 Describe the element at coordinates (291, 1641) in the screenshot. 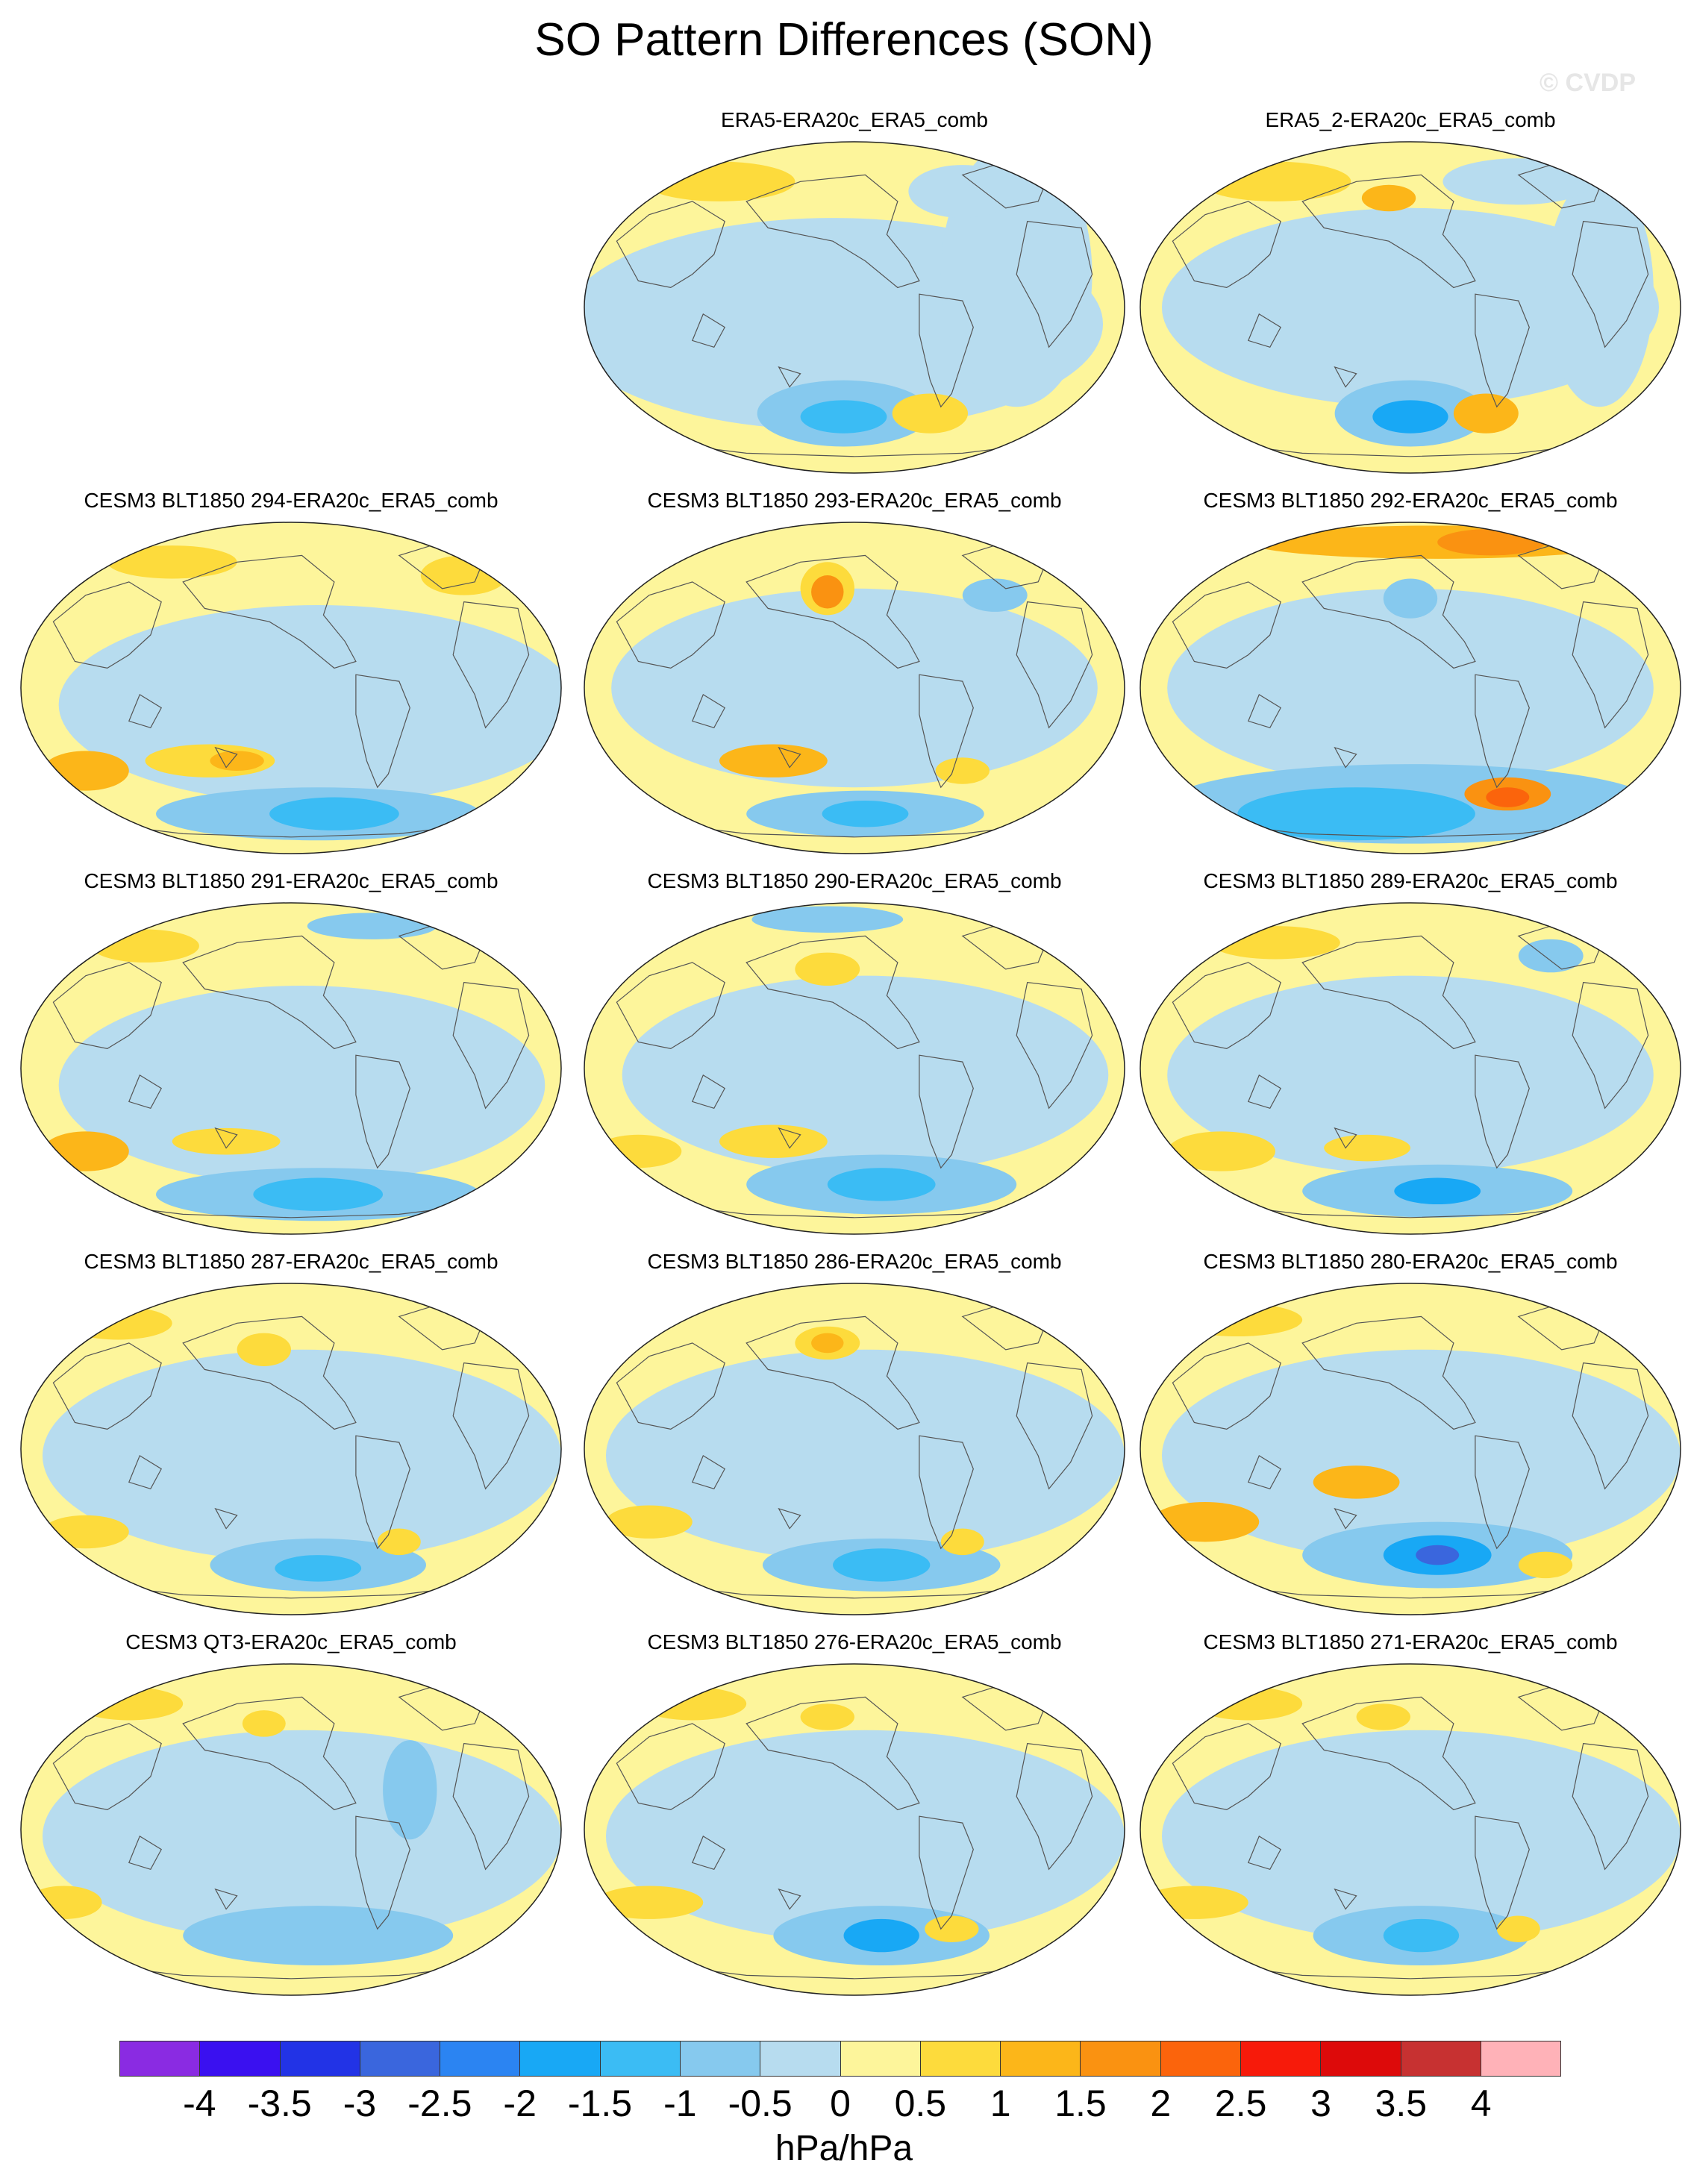

I see `map-panel-title: CESM3 QT3-ERA20c_ERA5_comb` at that location.